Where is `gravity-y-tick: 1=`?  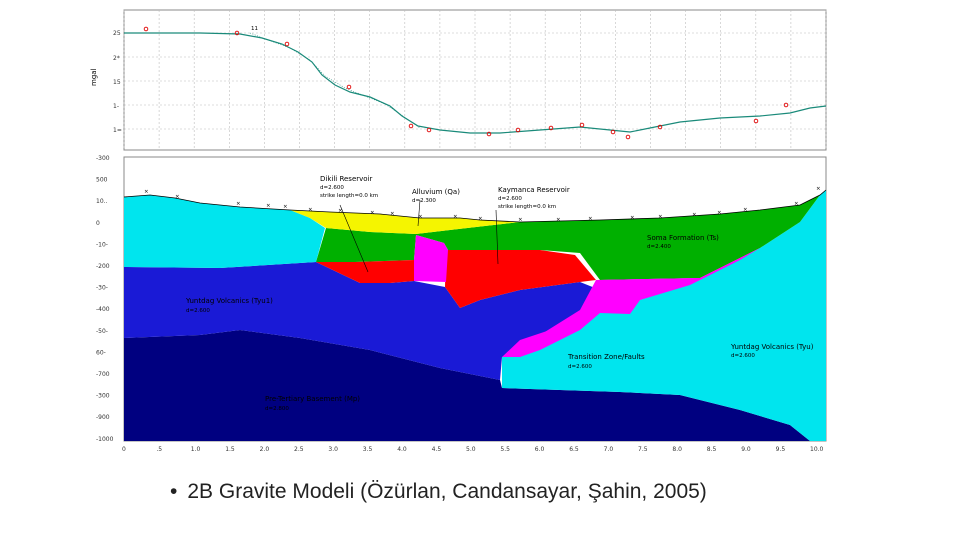 gravity-y-tick: 1= is located at coordinates (117, 130).